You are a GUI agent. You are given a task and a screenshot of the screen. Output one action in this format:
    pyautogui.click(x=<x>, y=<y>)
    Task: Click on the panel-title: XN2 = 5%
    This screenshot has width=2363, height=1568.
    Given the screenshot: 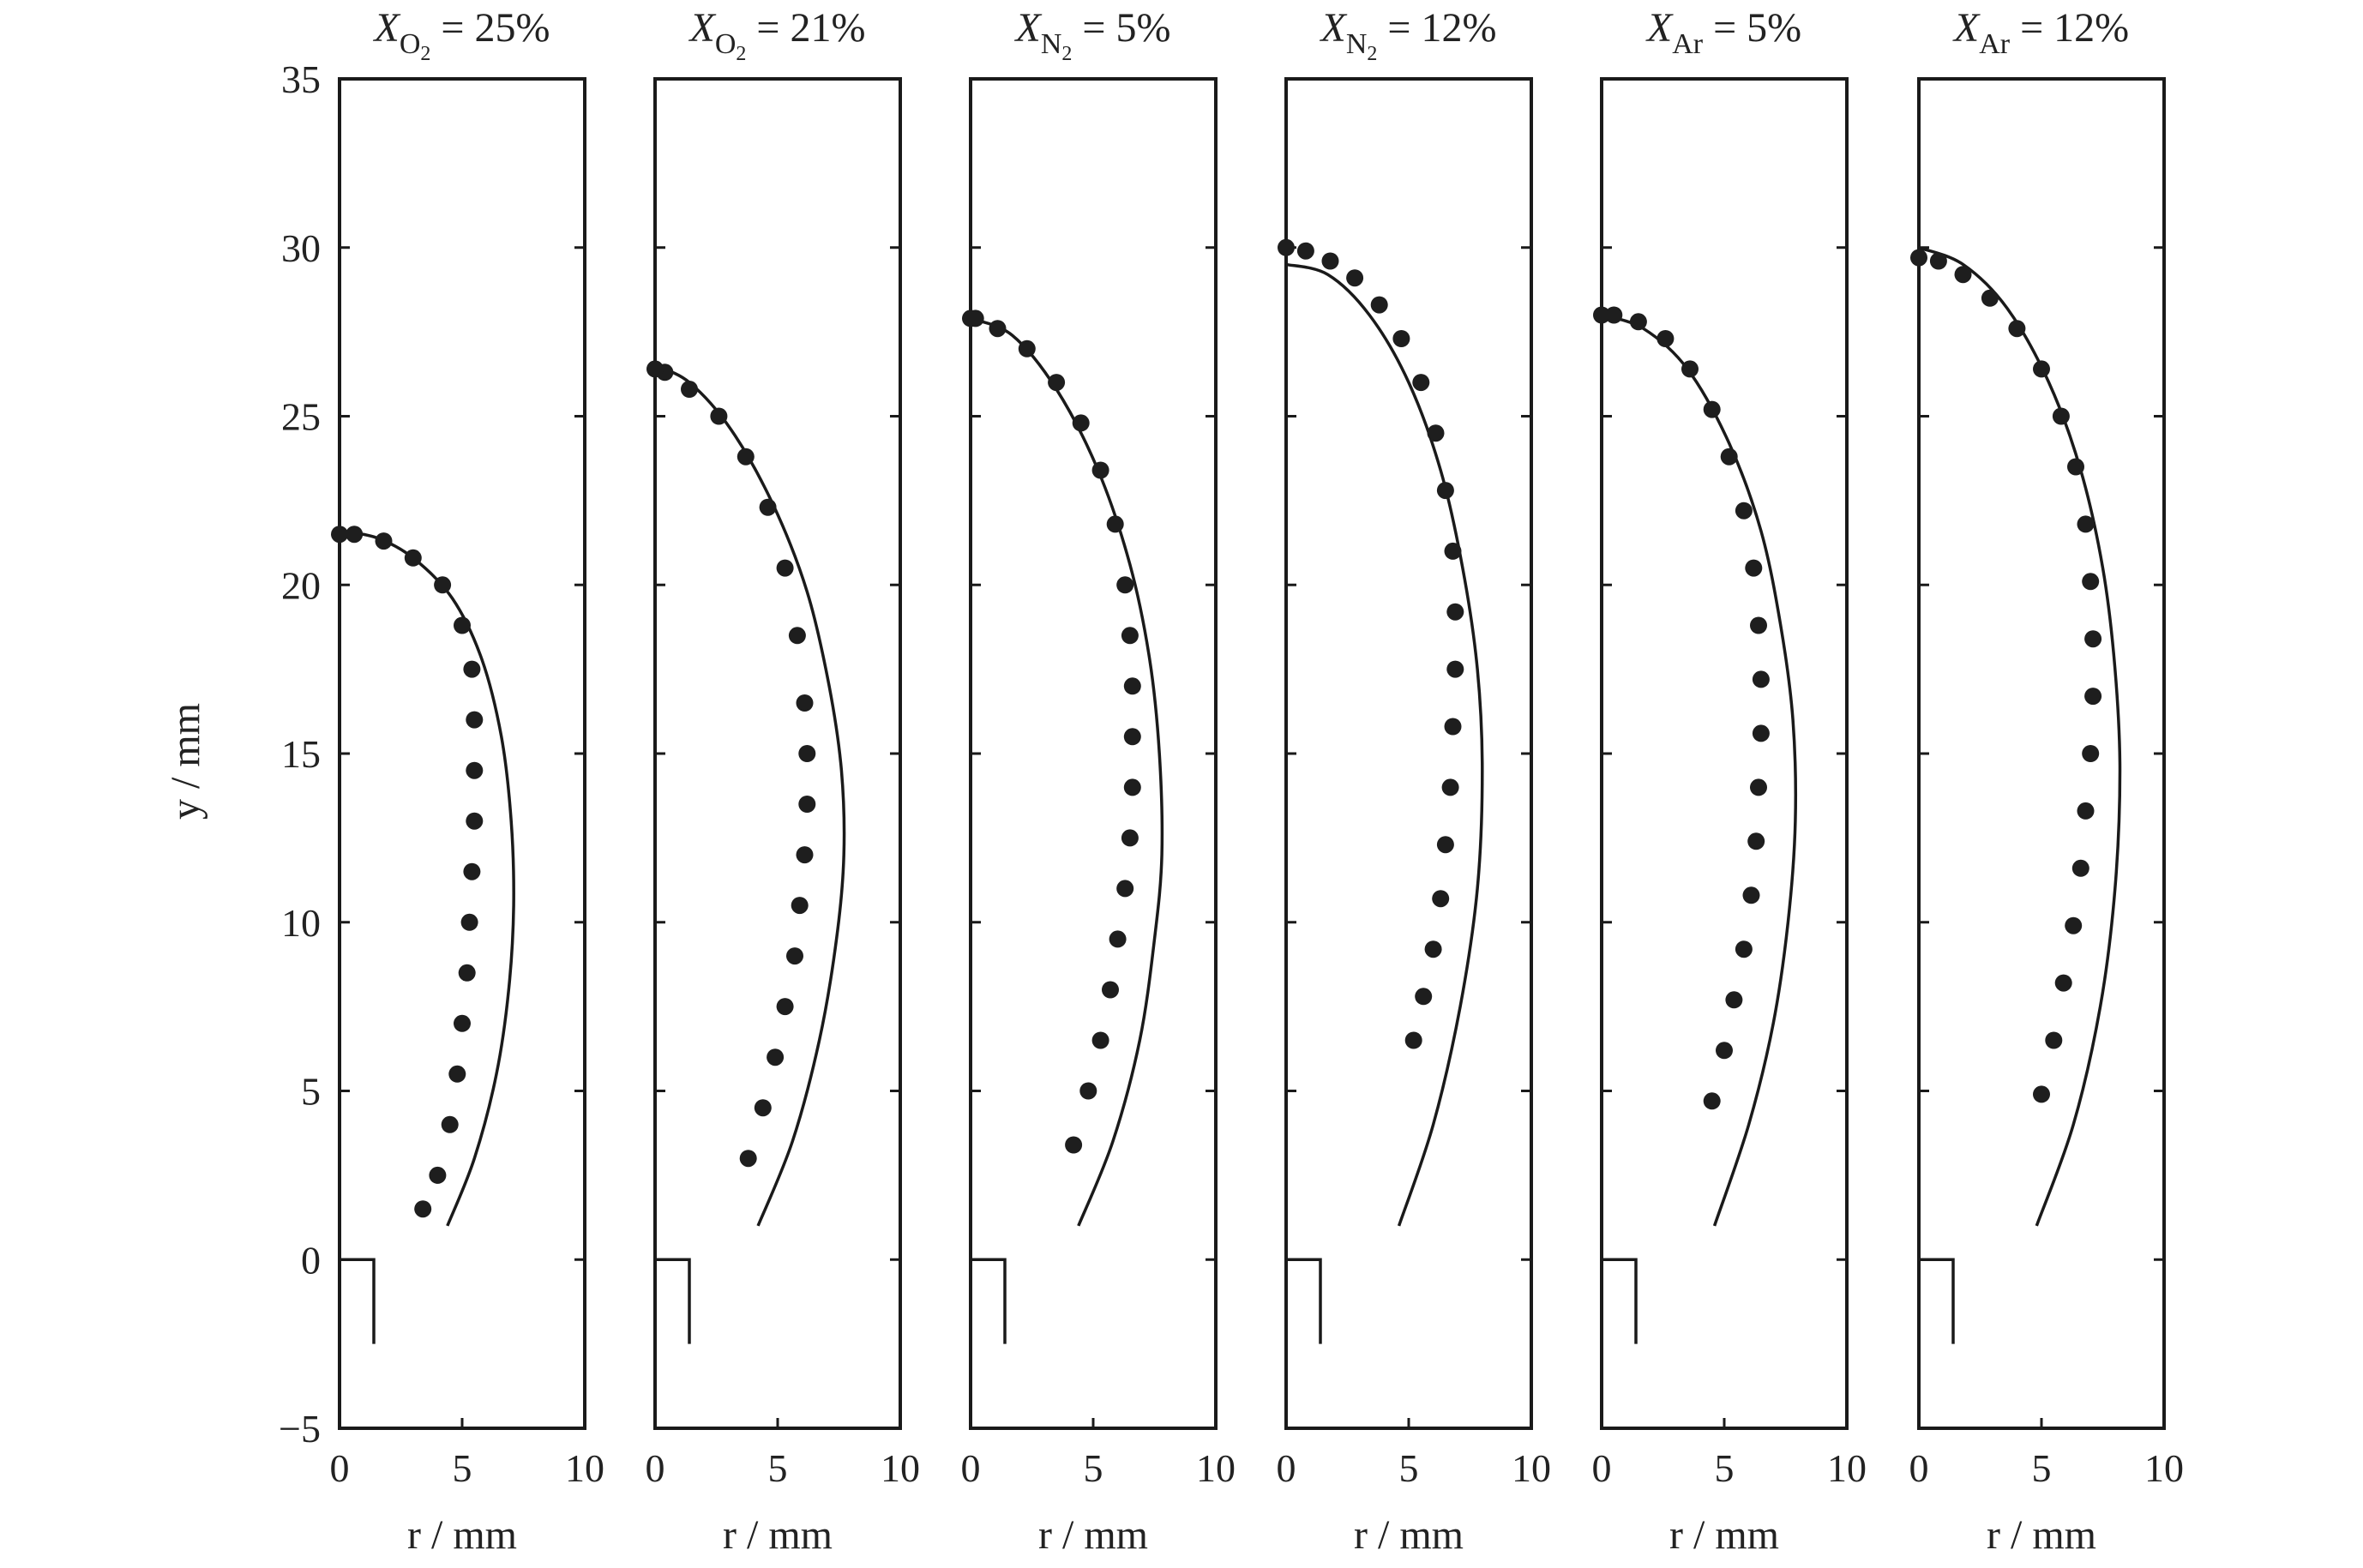 What is the action you would take?
    pyautogui.click(x=1092, y=35)
    